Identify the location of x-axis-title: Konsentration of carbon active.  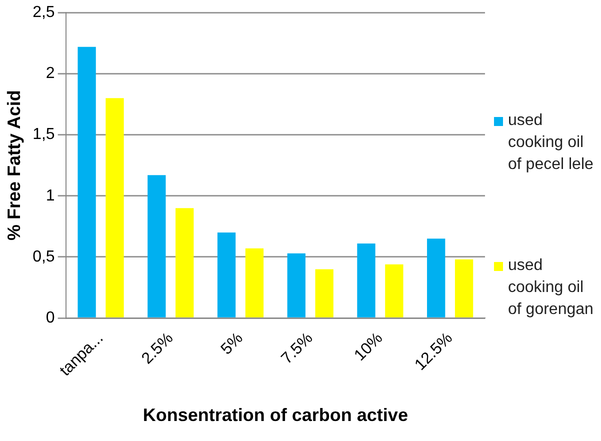
(275, 415).